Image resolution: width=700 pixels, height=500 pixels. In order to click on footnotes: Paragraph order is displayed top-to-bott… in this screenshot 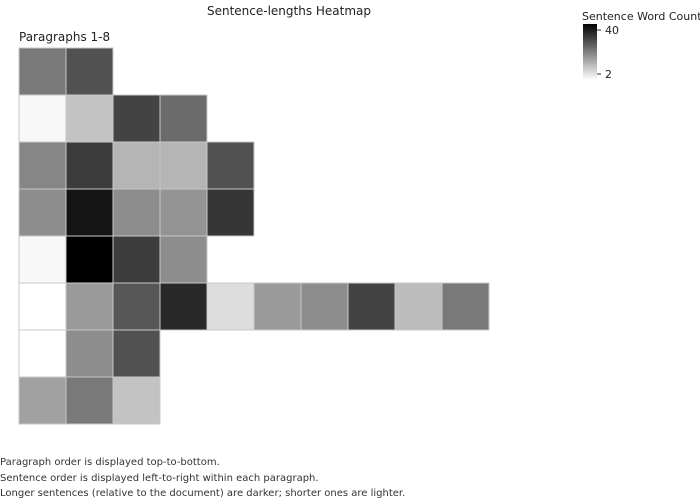, I will do `click(202, 478)`.